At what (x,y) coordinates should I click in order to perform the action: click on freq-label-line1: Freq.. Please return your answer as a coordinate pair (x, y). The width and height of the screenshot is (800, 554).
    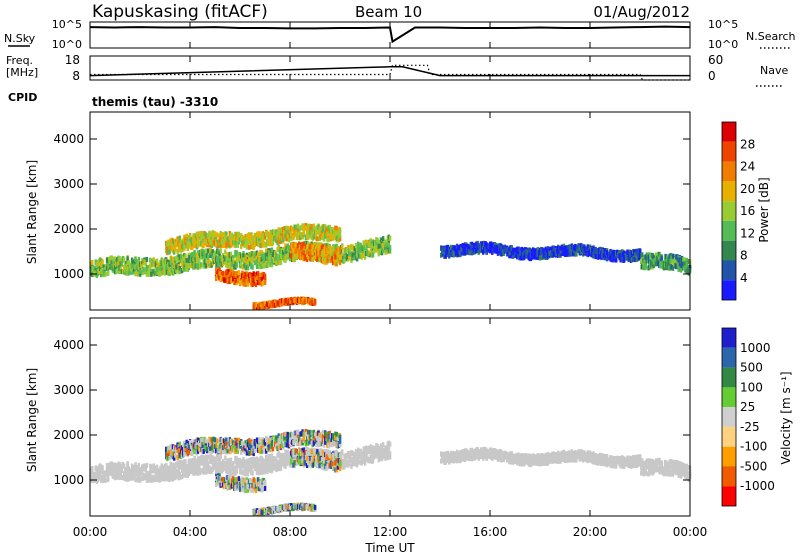
    Looking at the image, I should click on (19, 60).